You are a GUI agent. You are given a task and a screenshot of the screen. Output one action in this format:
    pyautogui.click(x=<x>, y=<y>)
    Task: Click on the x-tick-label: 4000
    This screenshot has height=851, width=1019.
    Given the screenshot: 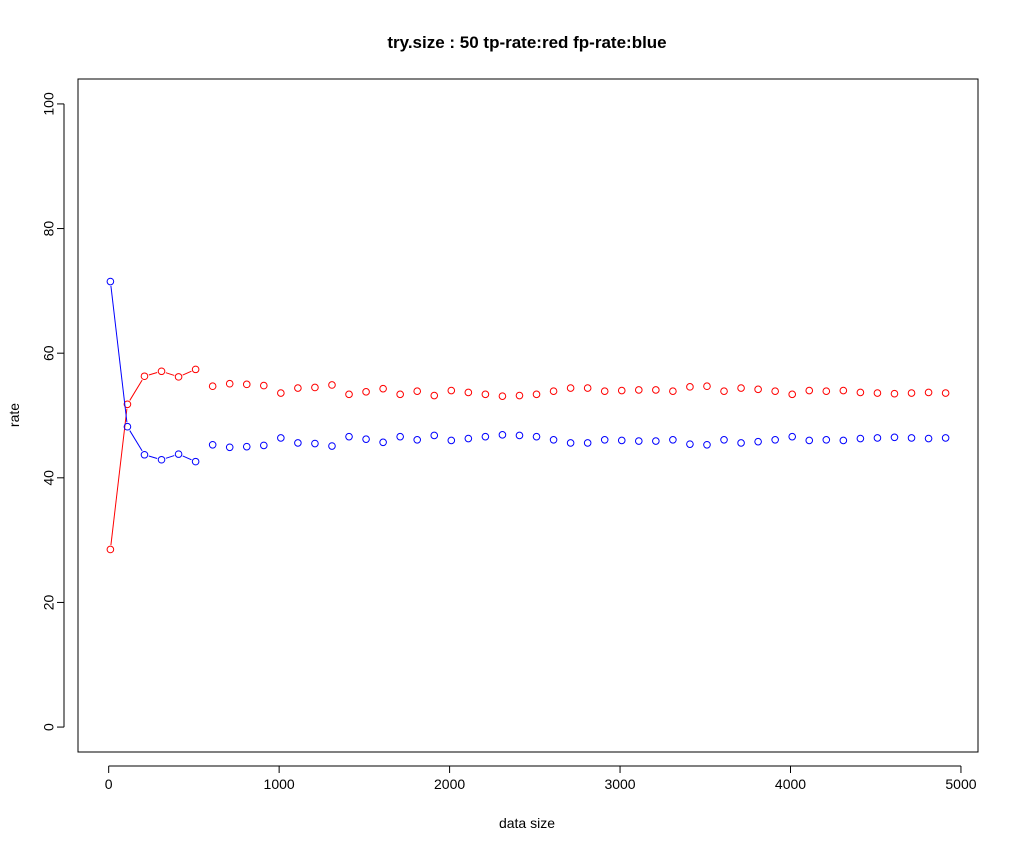 What is the action you would take?
    pyautogui.click(x=790, y=784)
    